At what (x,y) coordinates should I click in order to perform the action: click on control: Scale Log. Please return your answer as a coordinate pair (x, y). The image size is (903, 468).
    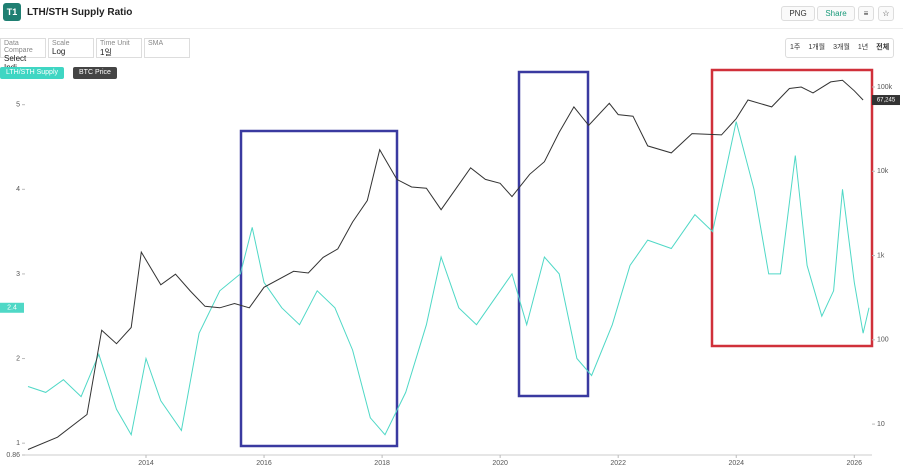
    Looking at the image, I should click on (71, 48).